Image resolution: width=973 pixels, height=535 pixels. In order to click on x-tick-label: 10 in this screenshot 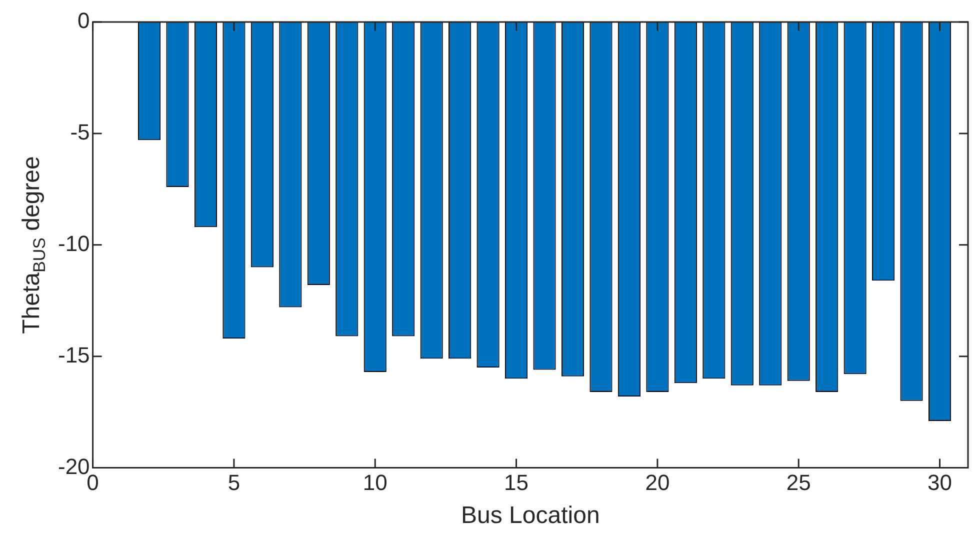, I will do `click(375, 483)`.